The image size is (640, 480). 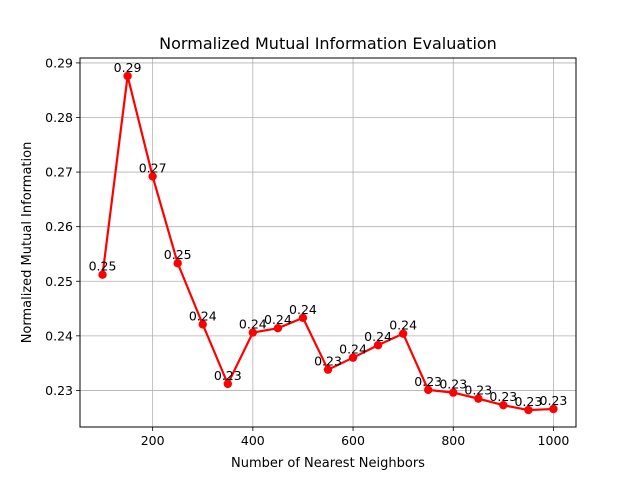 I want to click on y-tick-label: 0.26, so click(x=59, y=226).